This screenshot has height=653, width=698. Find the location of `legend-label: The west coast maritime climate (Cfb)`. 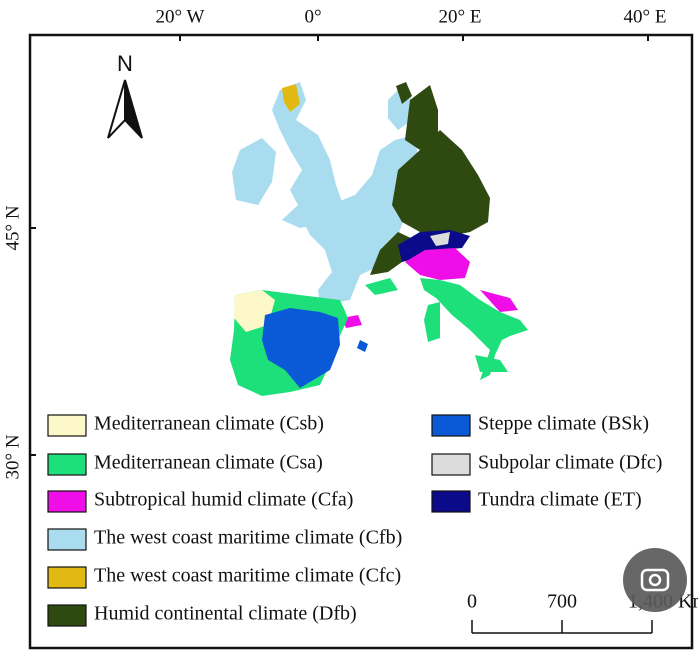

legend-label: The west coast maritime climate (Cfb) is located at coordinates (248, 538).